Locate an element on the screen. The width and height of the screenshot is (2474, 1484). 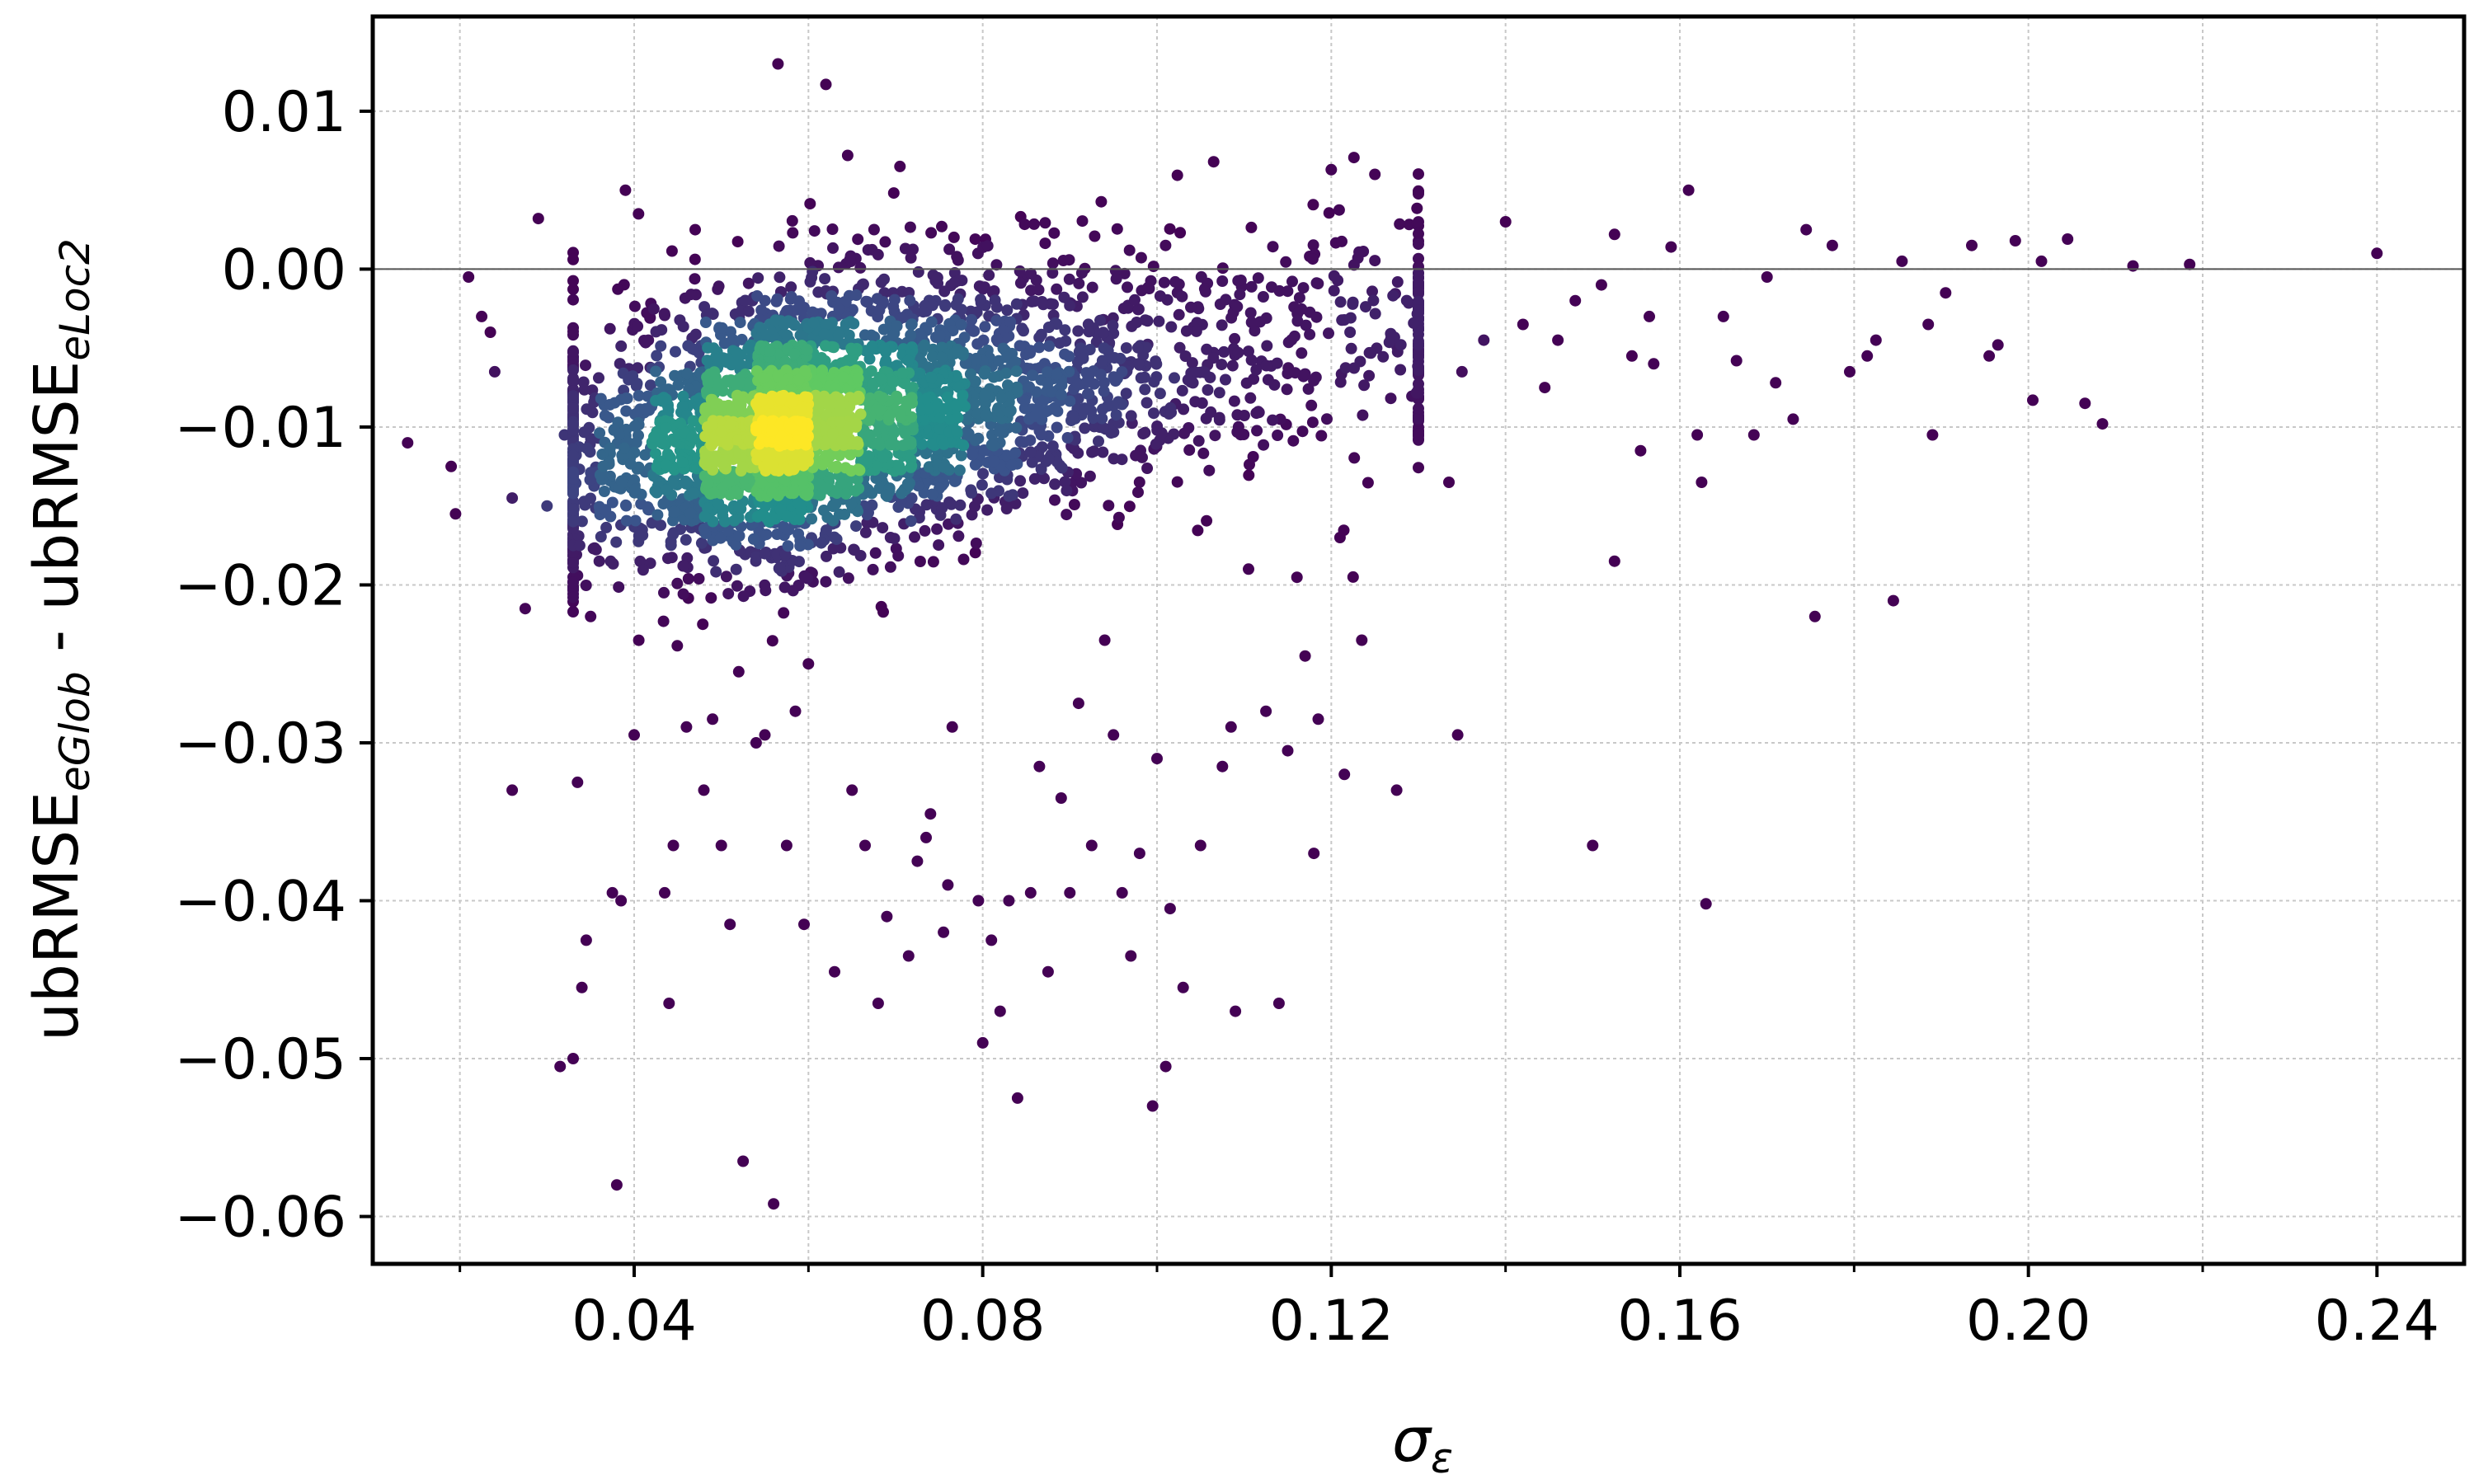
x-tick-label: 0.24 is located at coordinates (2377, 1321).